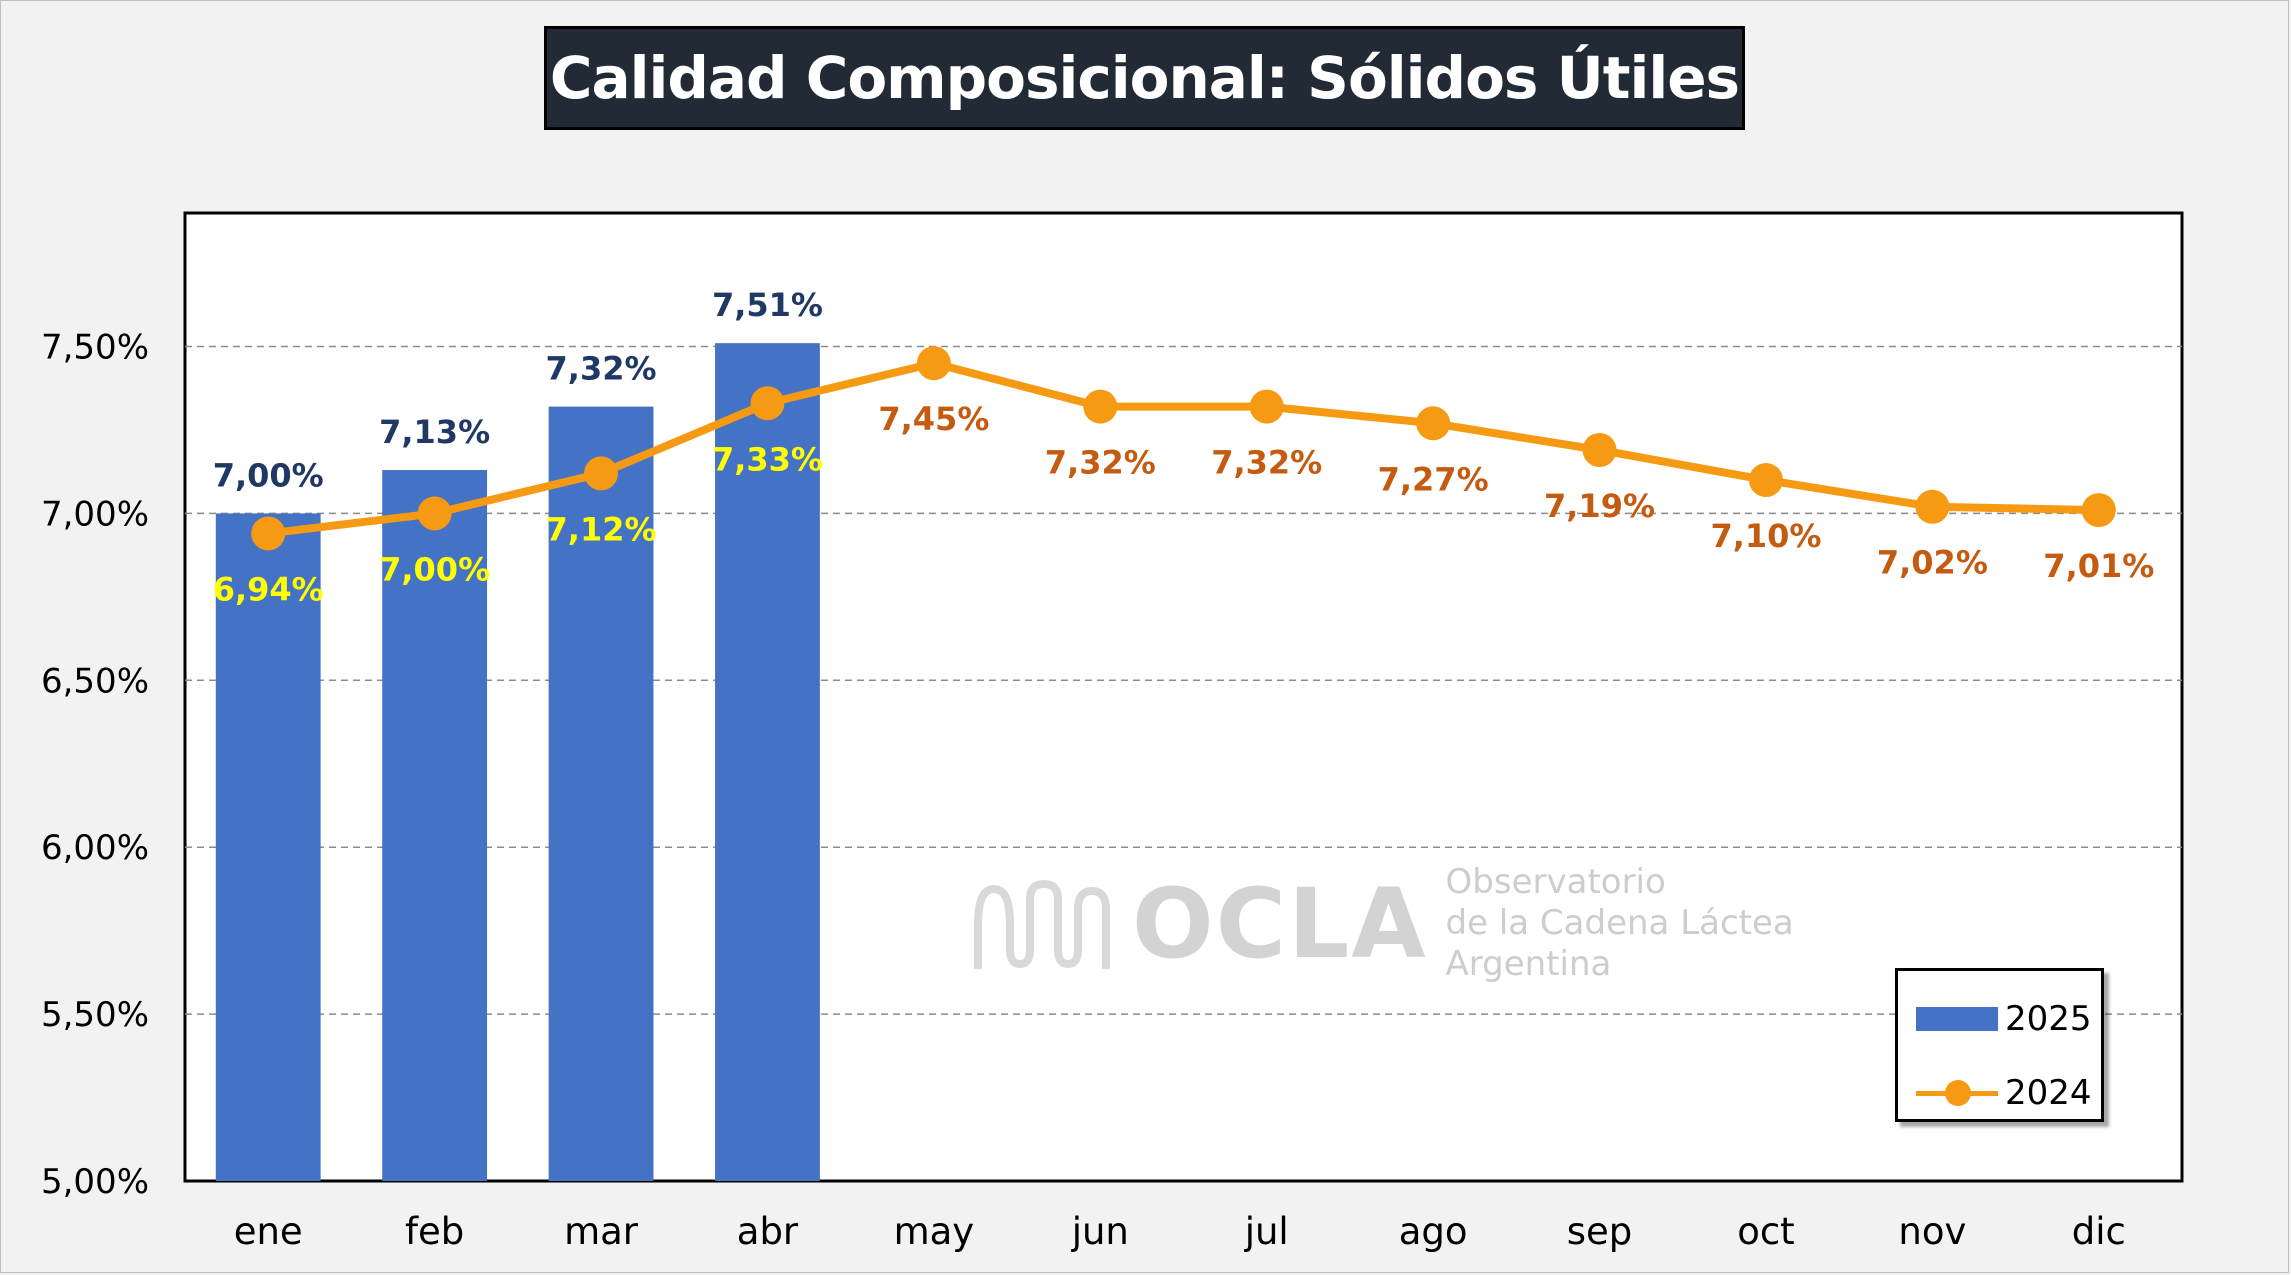 This screenshot has width=2291, height=1275. I want to click on line-data-label: 7,45%, so click(933, 419).